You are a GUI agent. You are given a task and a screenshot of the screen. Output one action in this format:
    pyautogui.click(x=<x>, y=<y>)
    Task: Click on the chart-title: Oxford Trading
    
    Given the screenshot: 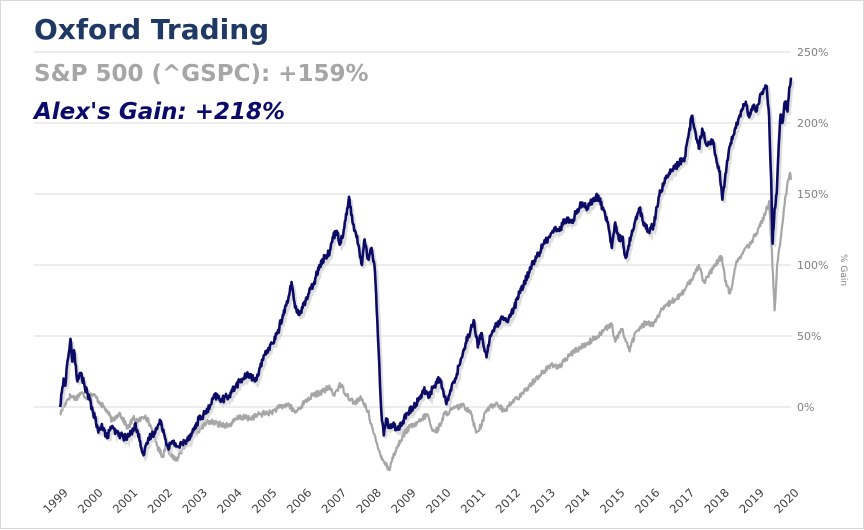 What is the action you would take?
    pyautogui.click(x=152, y=29)
    